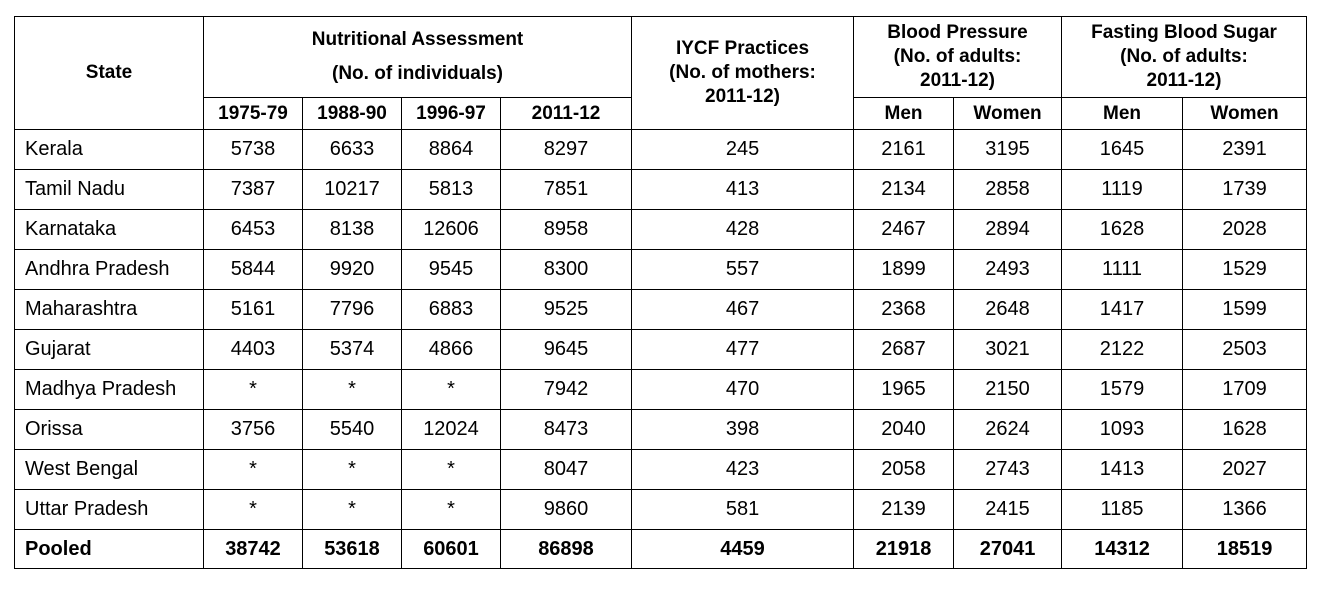 This screenshot has height=592, width=1322. I want to click on header-fbs-line2: (No. of adults:, so click(1184, 56).